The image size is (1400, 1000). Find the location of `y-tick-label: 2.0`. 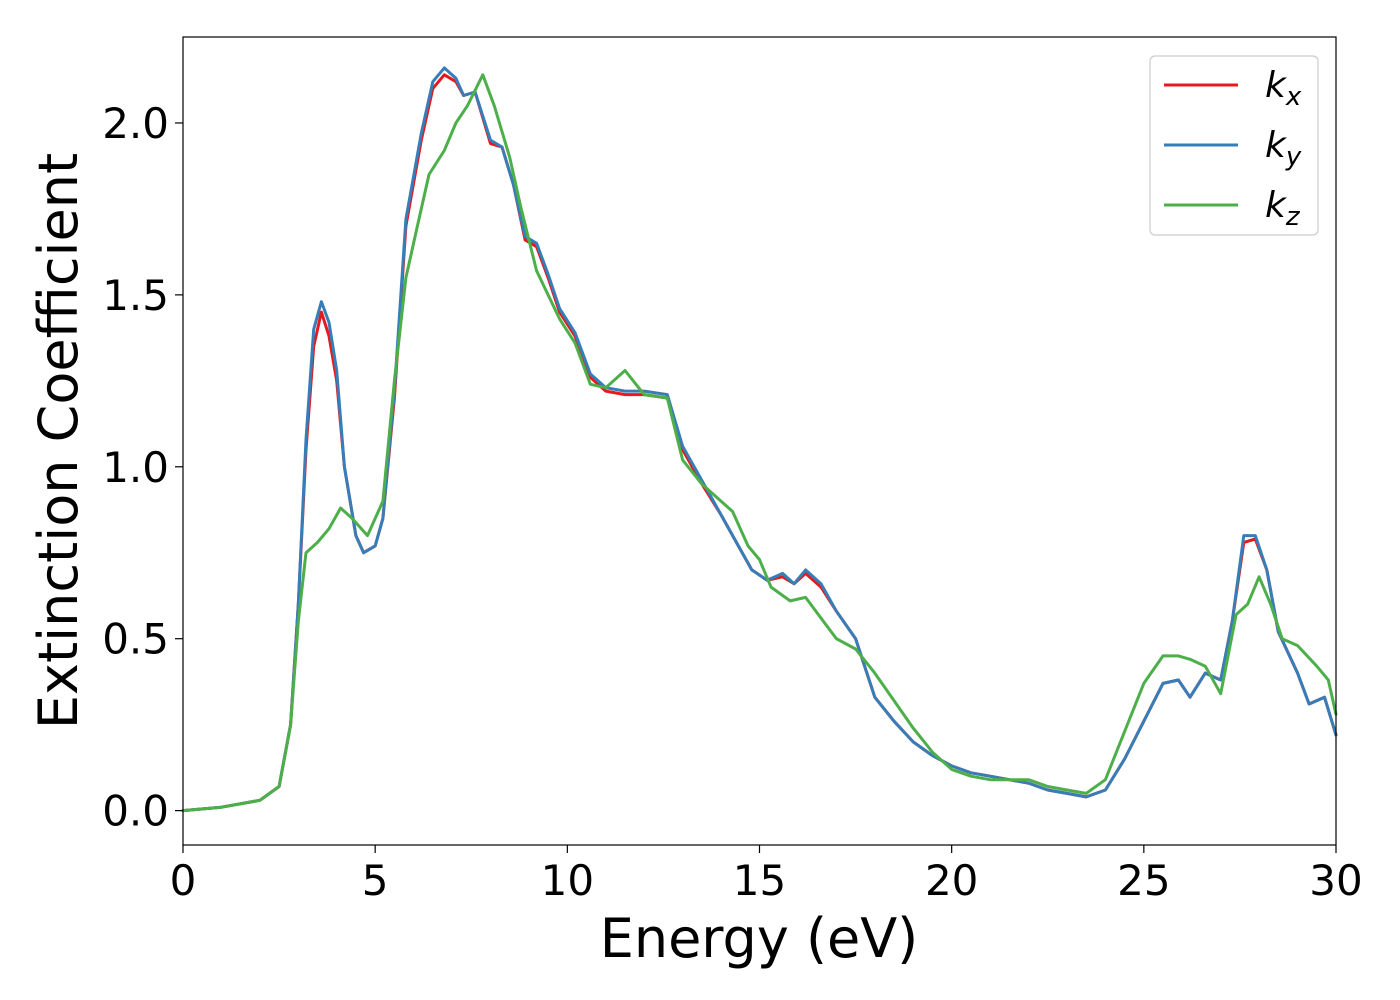

y-tick-label: 2.0 is located at coordinates (135, 123).